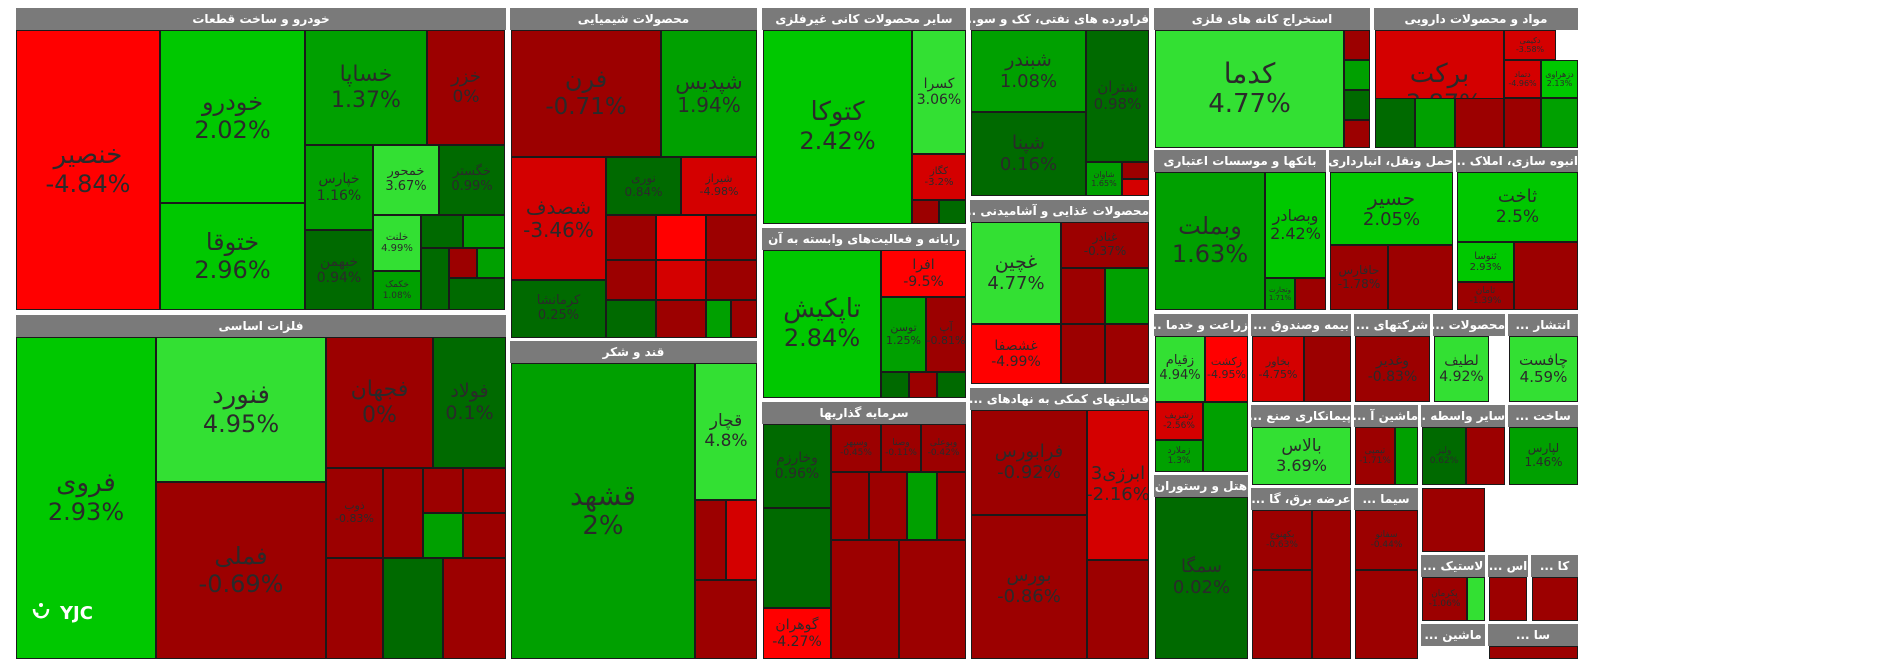 This screenshot has height=659, width=1878. I want to click on stock-tile: کسرا 3.06%, so click(939, 92).